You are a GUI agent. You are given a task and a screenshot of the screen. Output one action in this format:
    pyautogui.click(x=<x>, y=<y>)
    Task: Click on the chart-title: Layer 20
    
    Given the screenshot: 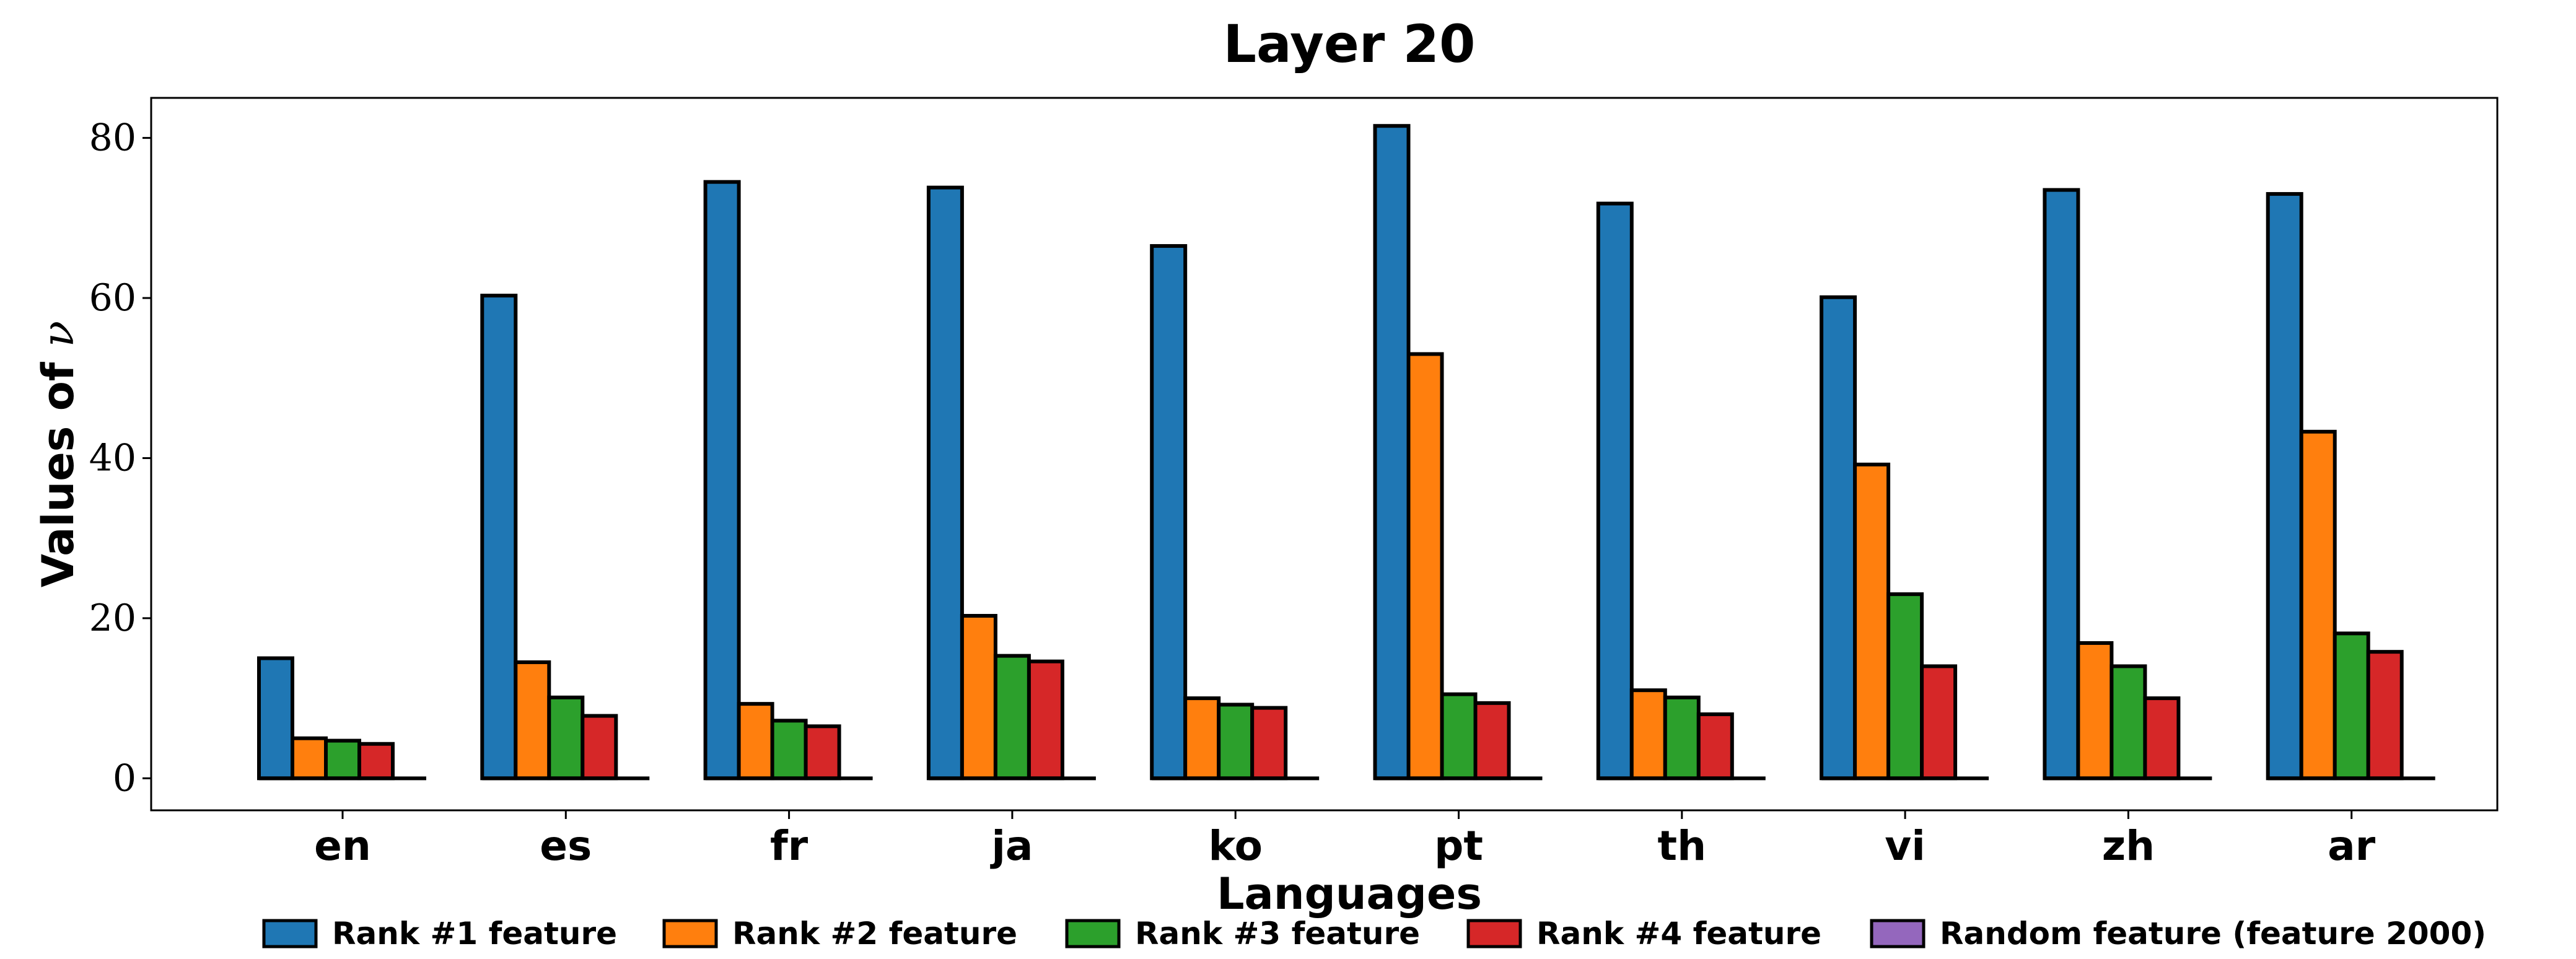 What is the action you would take?
    pyautogui.click(x=1350, y=44)
    